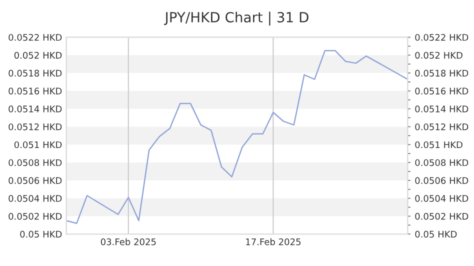  I want to click on y2-tick-label: 0.0502 HKD, so click(441, 216).